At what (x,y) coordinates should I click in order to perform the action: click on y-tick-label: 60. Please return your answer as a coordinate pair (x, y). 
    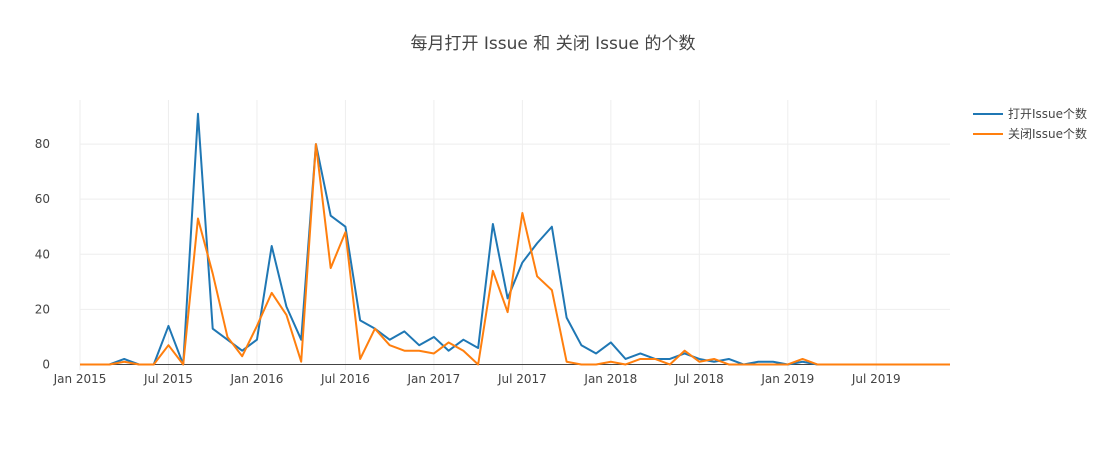
    Looking at the image, I should click on (42, 199).